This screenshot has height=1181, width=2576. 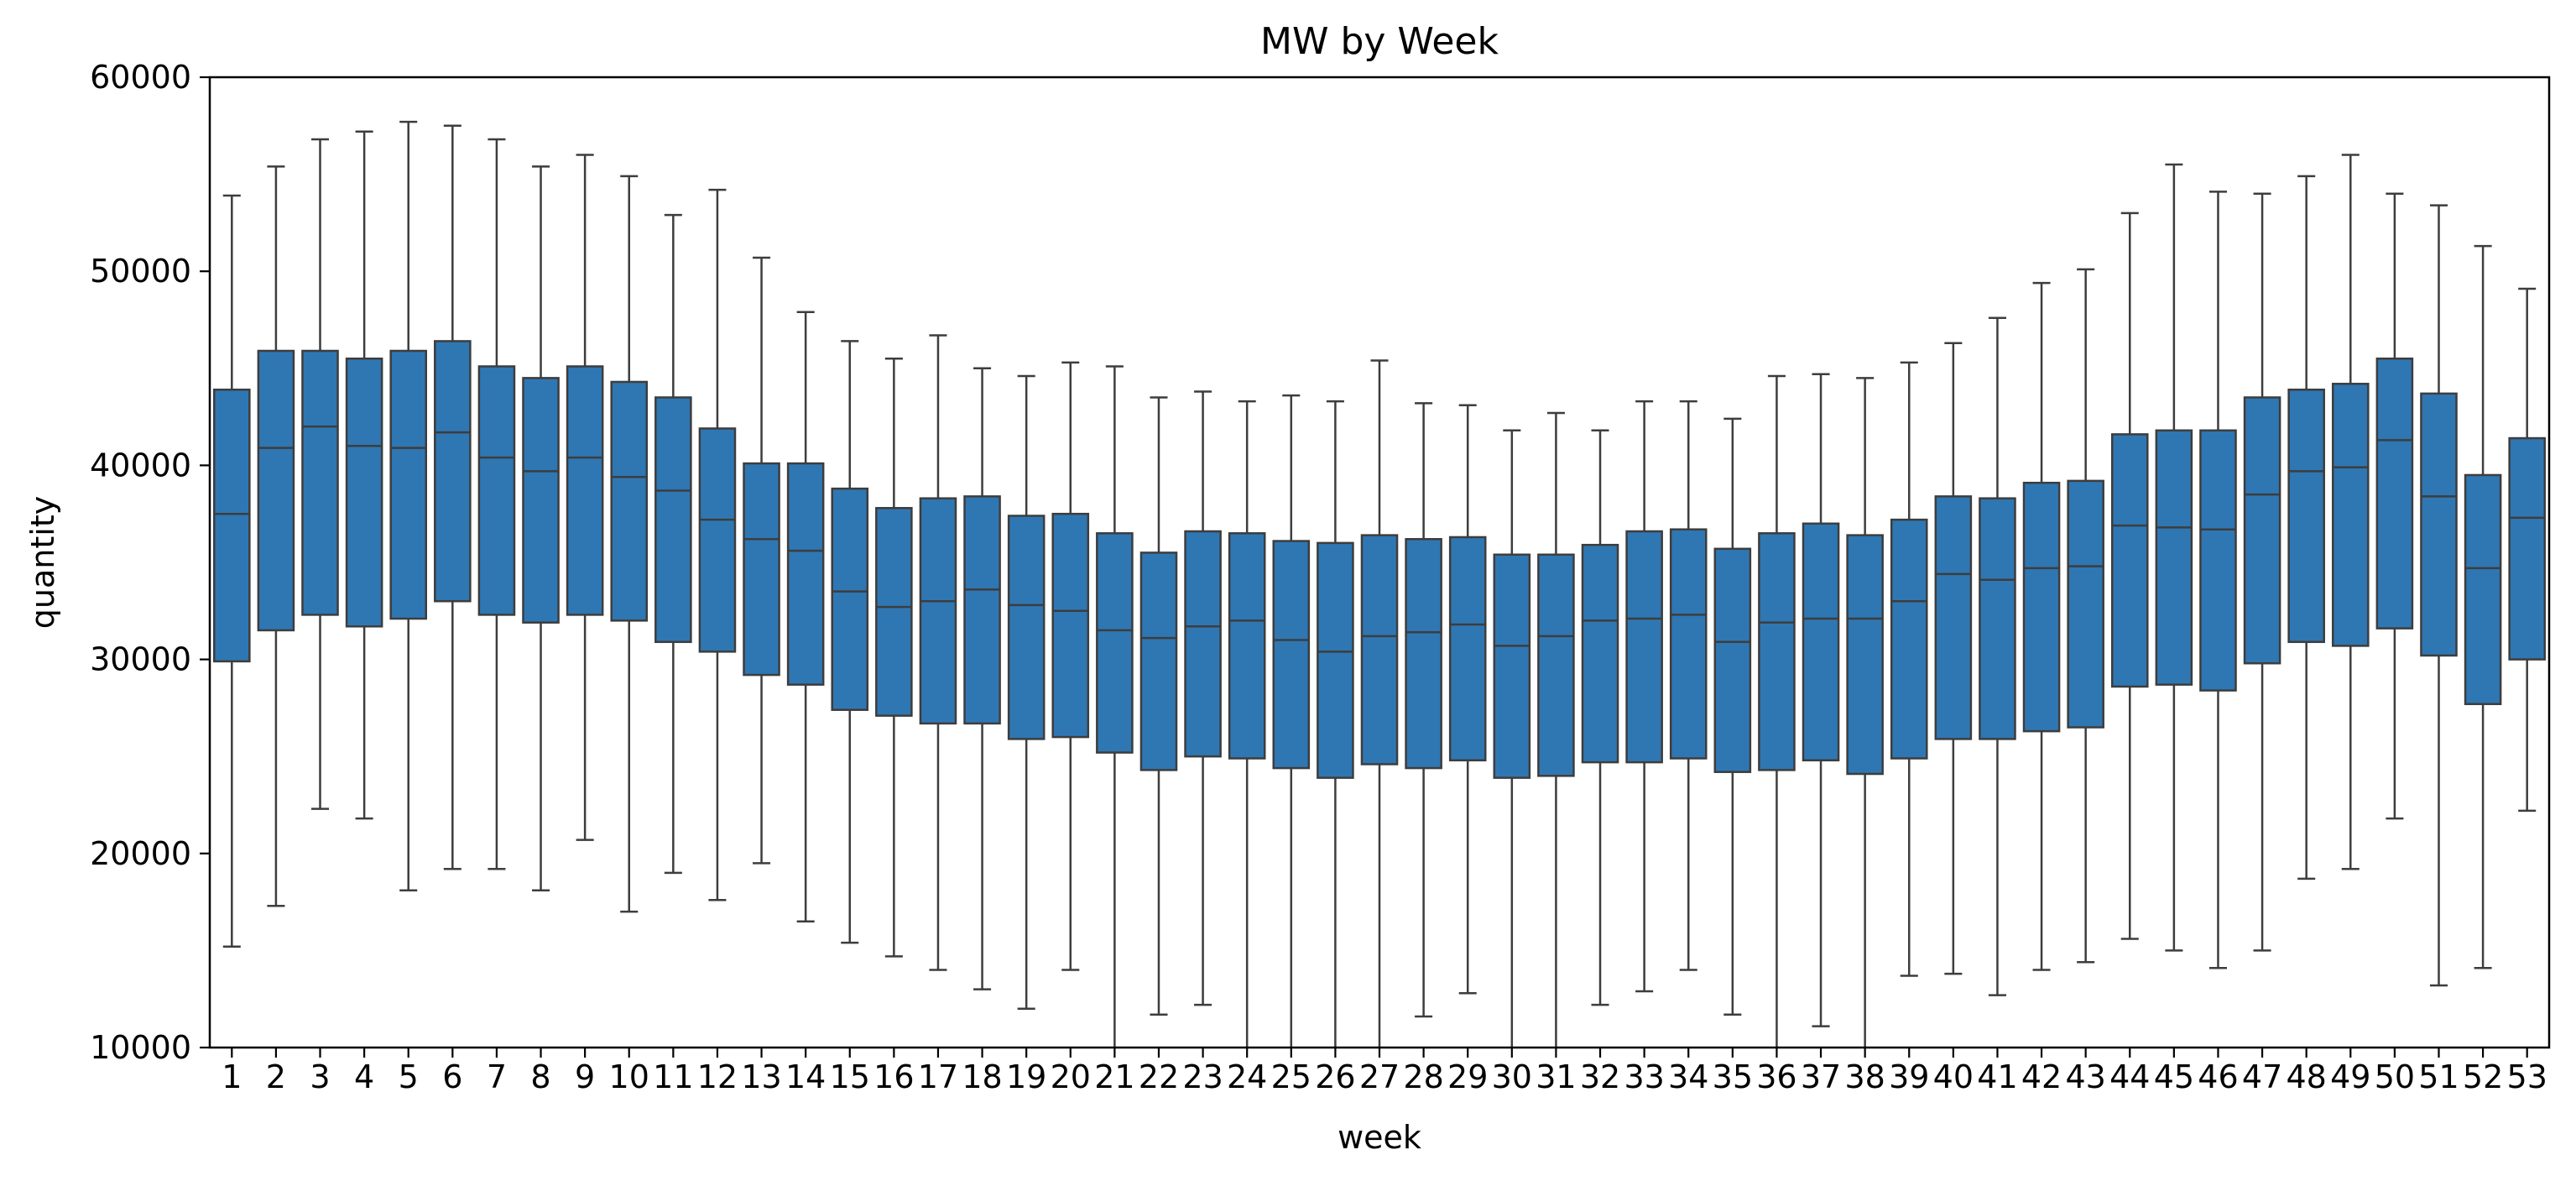 I want to click on x-tick-label: 31, so click(x=1556, y=1076).